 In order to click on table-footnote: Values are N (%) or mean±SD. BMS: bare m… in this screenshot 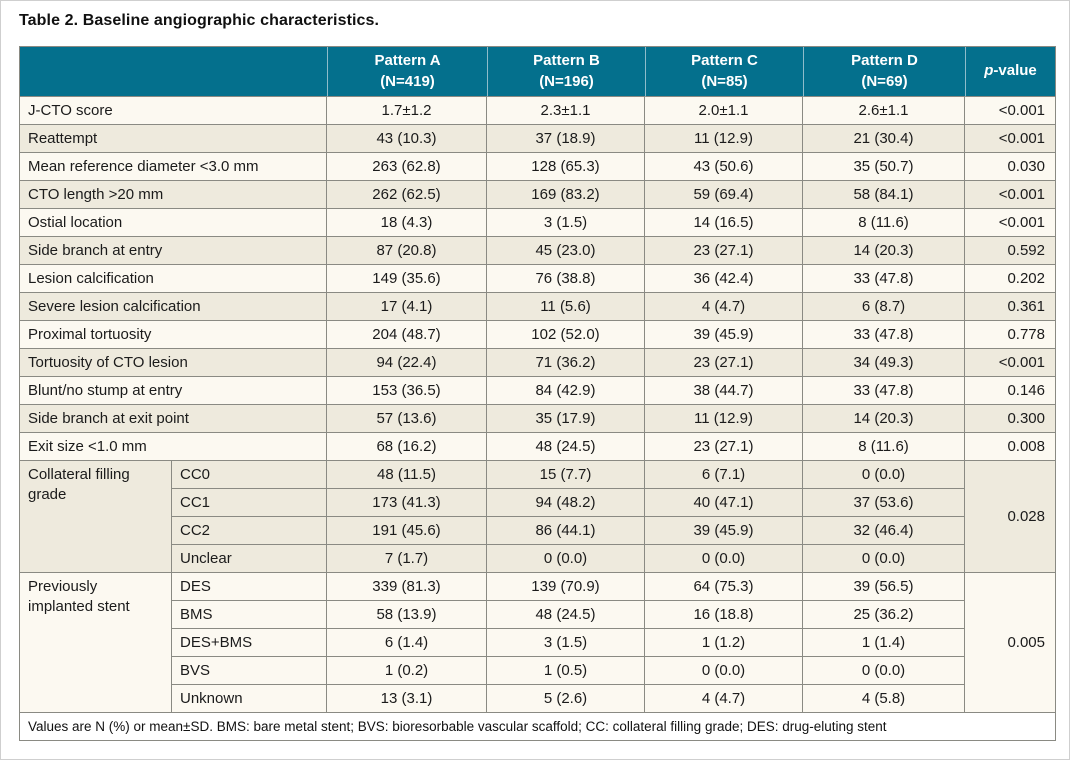, I will do `click(537, 726)`.